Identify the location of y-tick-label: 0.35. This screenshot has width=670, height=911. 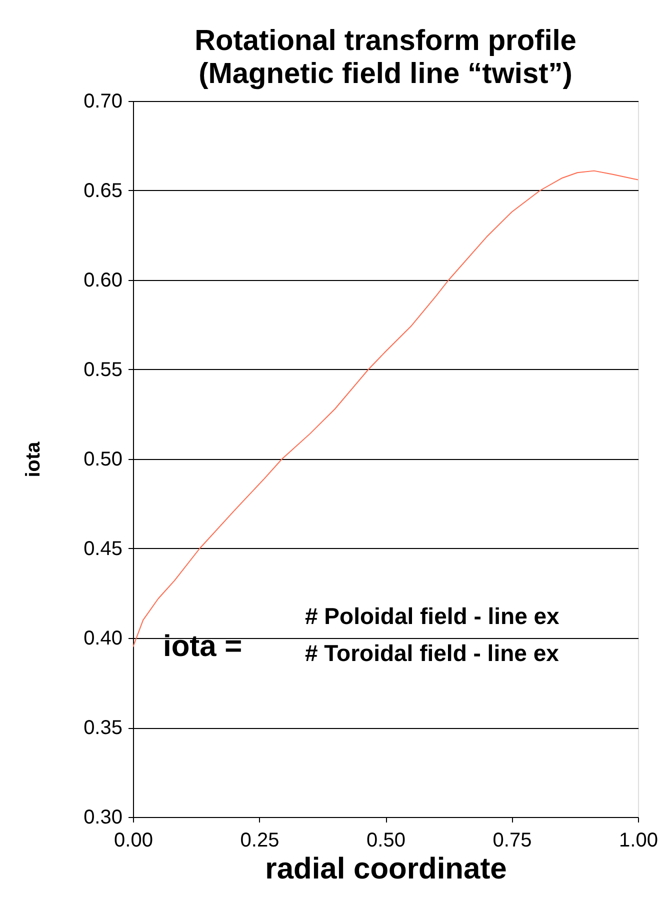
(103, 728).